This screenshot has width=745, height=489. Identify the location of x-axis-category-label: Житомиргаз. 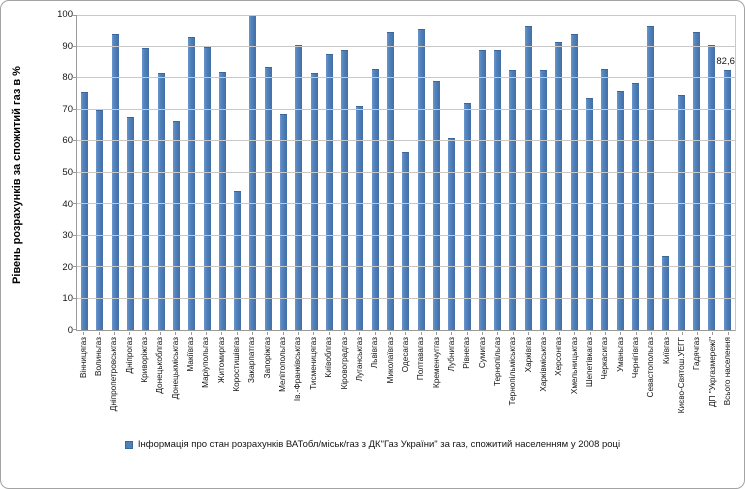
(221, 360).